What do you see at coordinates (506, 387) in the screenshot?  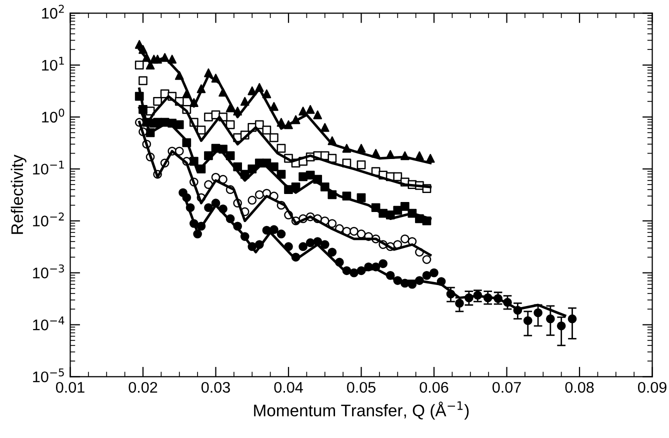 I see `x-tick-label: 0.07` at bounding box center [506, 387].